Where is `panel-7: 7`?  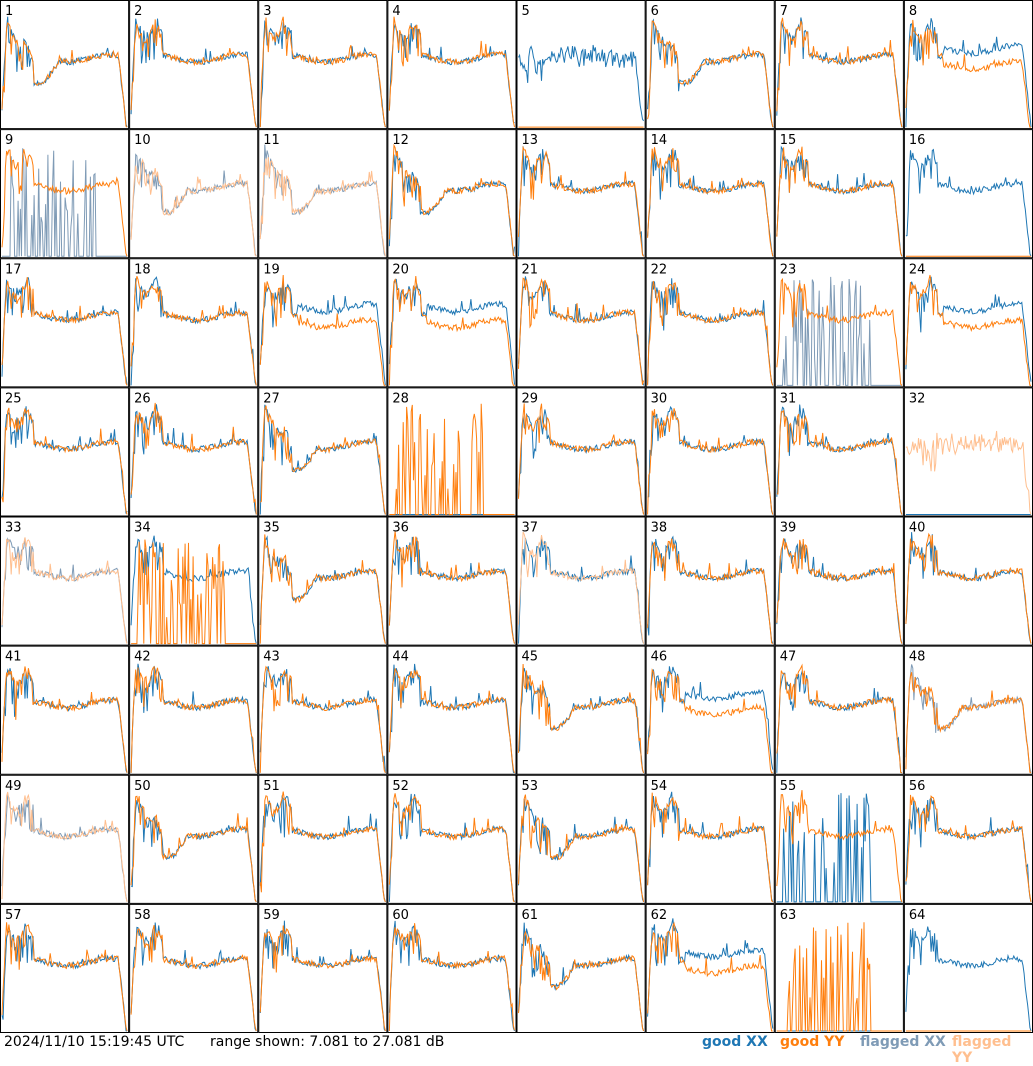 panel-7: 7 is located at coordinates (839, 65).